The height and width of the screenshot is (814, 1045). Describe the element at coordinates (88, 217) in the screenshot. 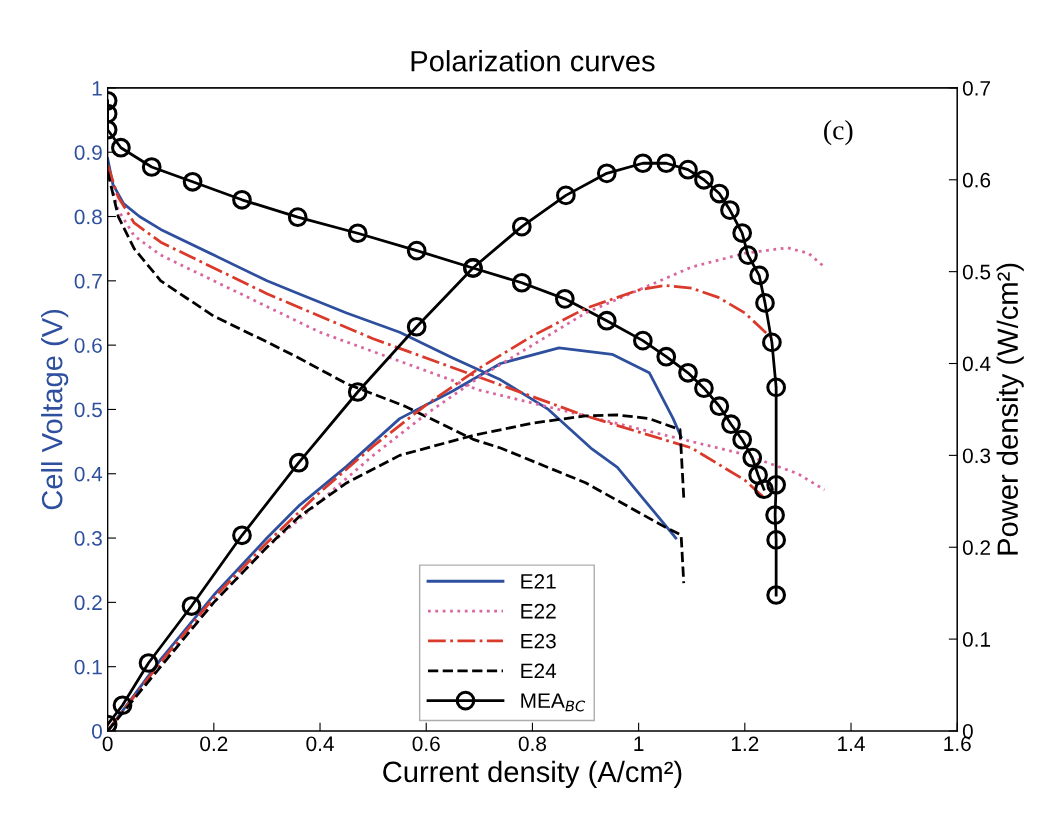

I see `y-tick-label: 0.8` at that location.